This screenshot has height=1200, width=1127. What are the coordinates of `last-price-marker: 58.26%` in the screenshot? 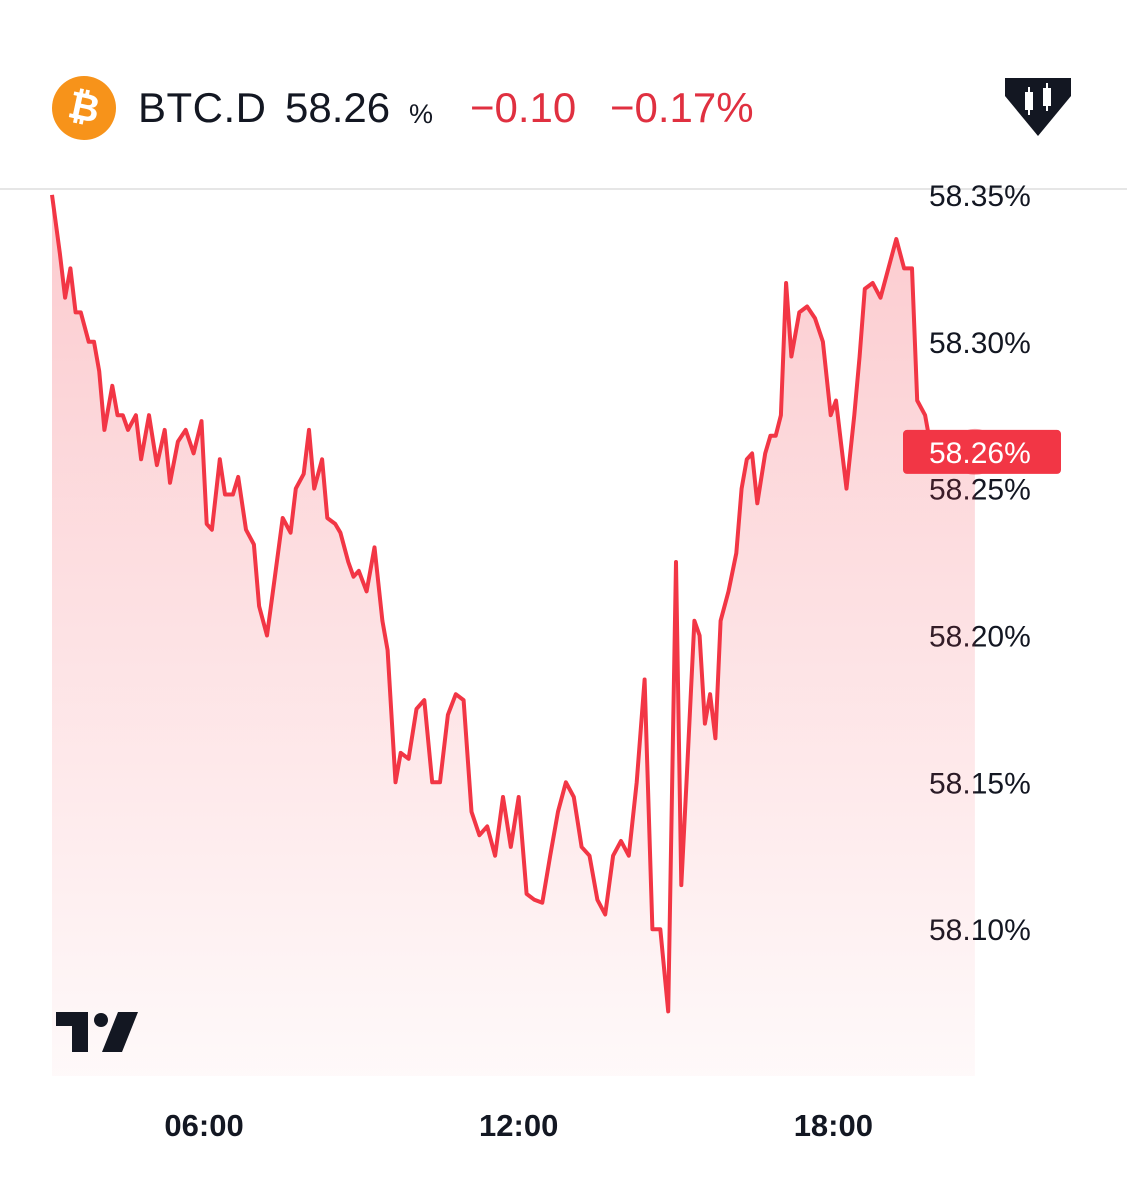 It's located at (982, 451).